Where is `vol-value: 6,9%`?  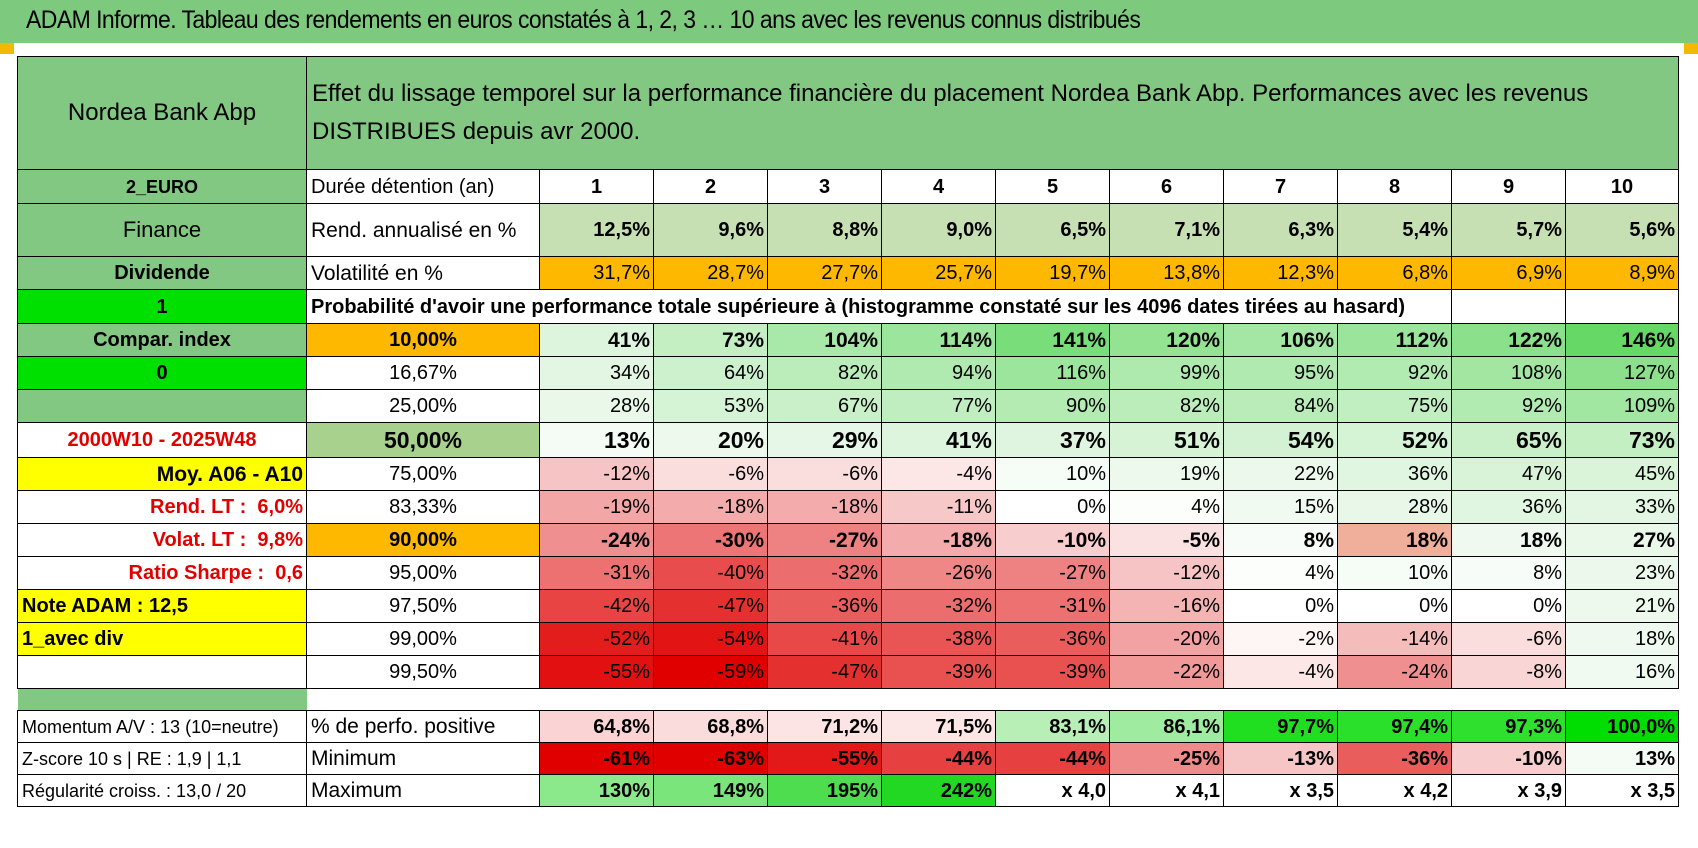 vol-value: 6,9% is located at coordinates (1508, 273).